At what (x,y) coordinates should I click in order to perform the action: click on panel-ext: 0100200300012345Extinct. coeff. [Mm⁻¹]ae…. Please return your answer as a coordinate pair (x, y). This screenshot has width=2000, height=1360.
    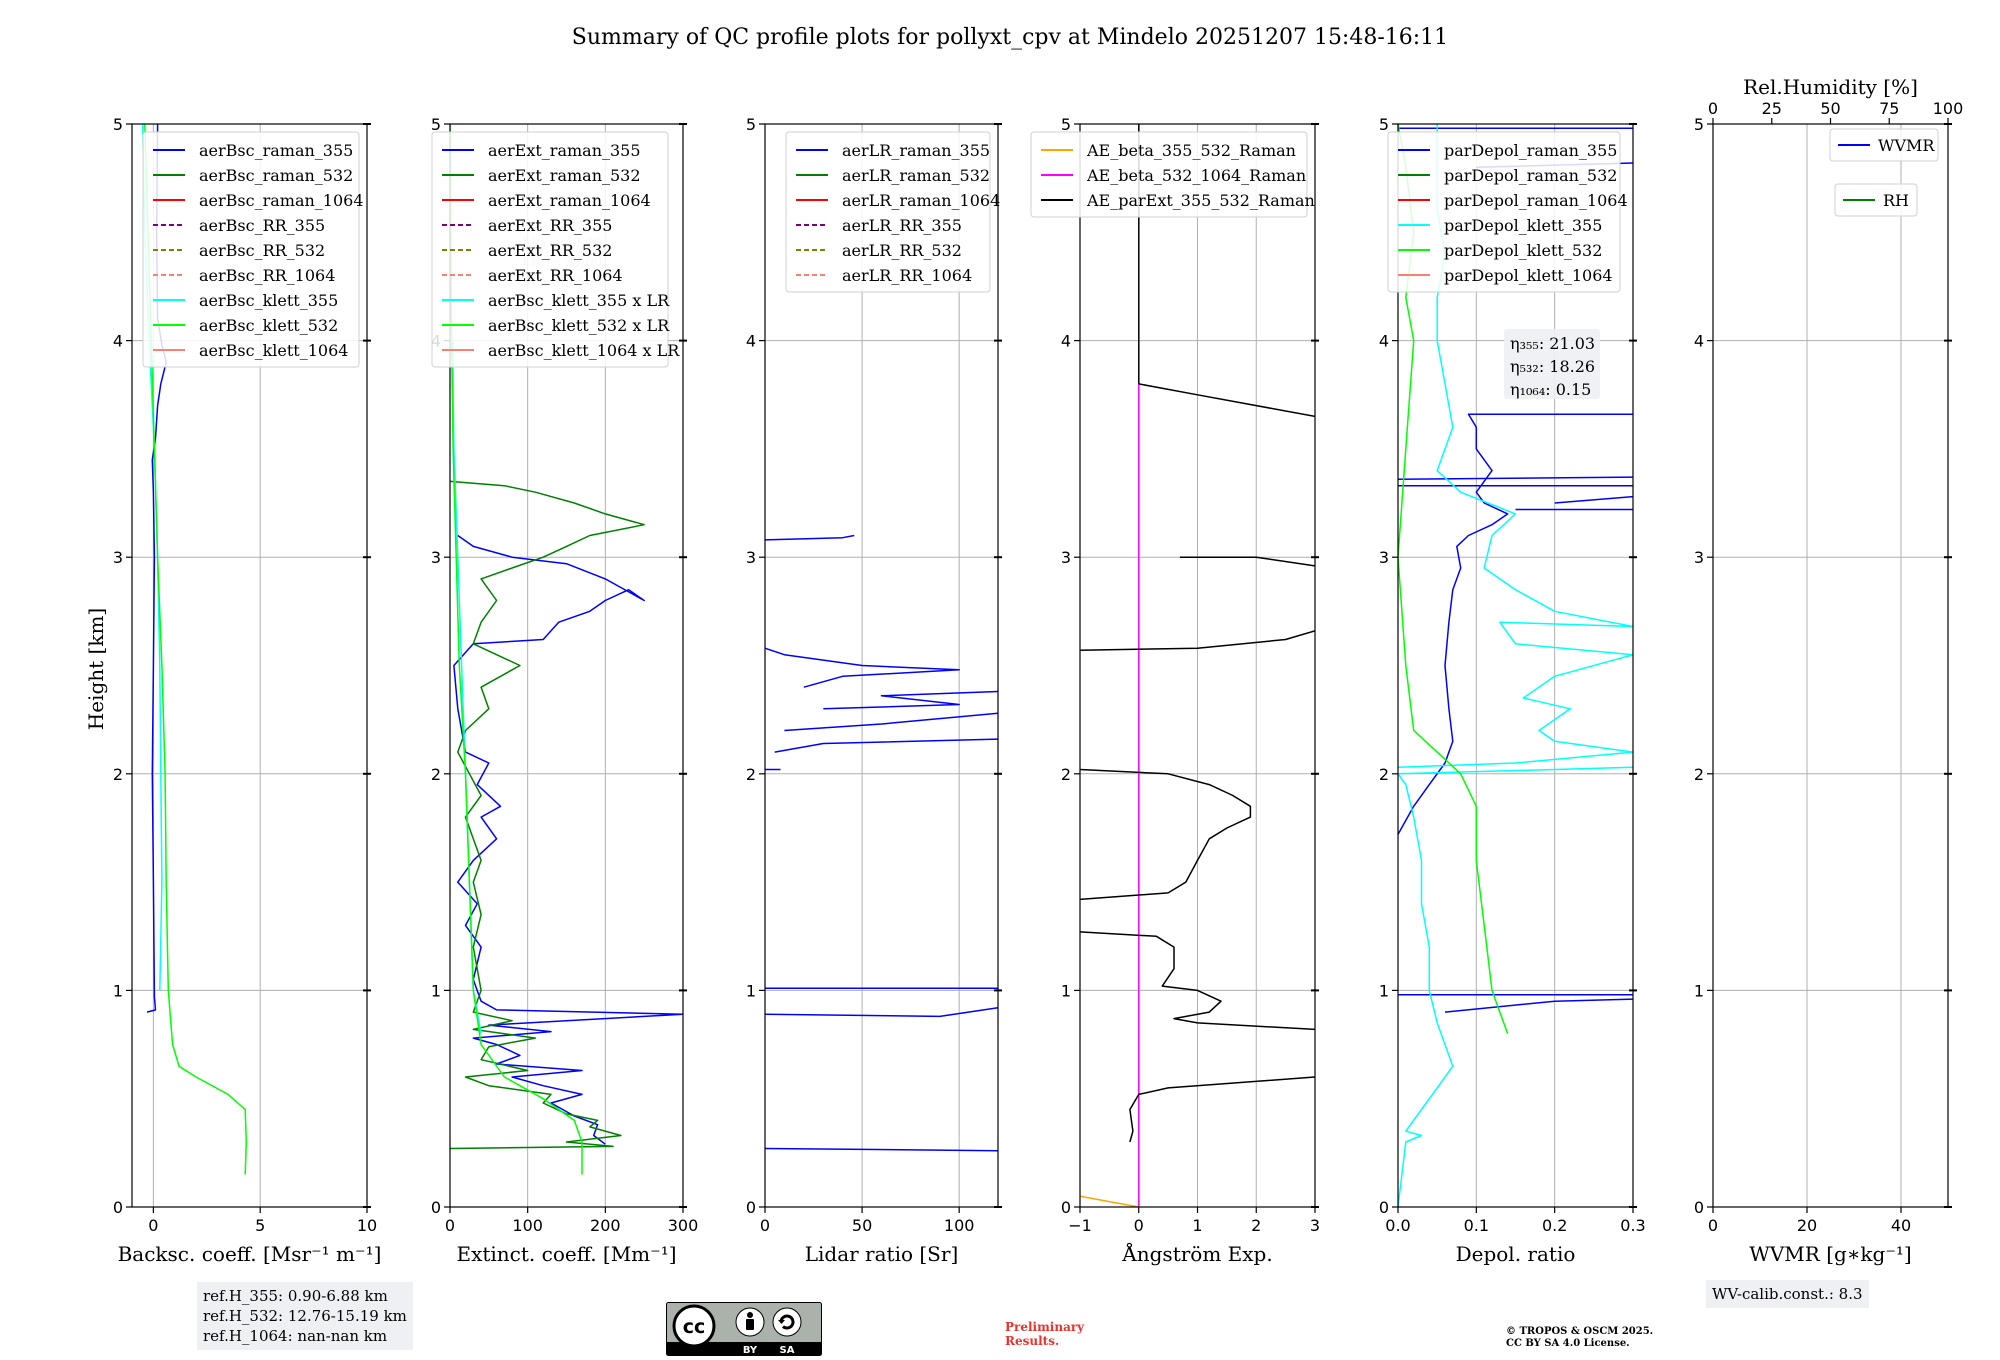
    Looking at the image, I should click on (564, 690).